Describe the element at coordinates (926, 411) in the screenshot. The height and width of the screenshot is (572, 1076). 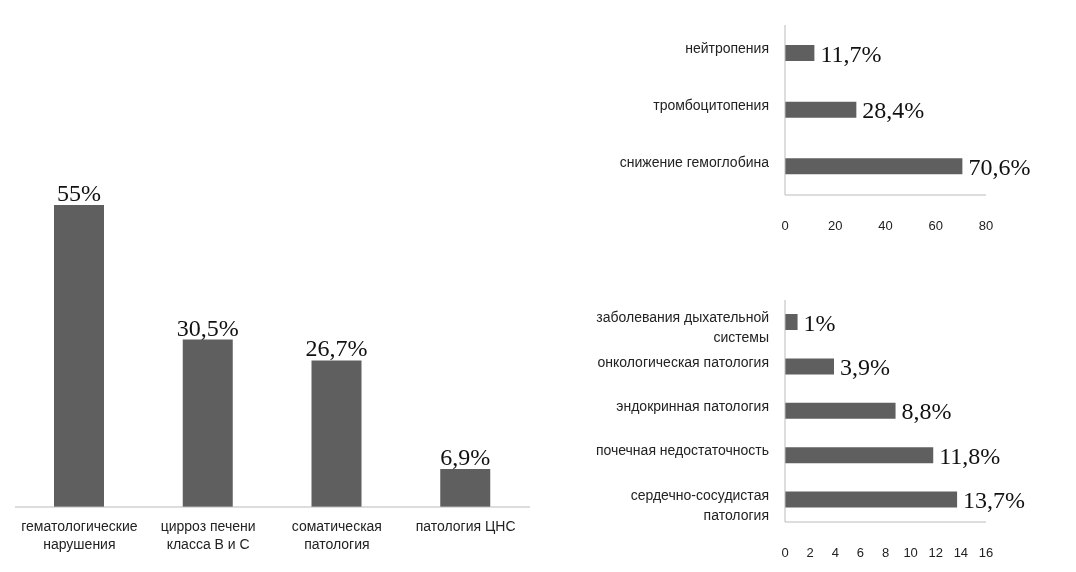
I see `data-label: 8,8%` at that location.